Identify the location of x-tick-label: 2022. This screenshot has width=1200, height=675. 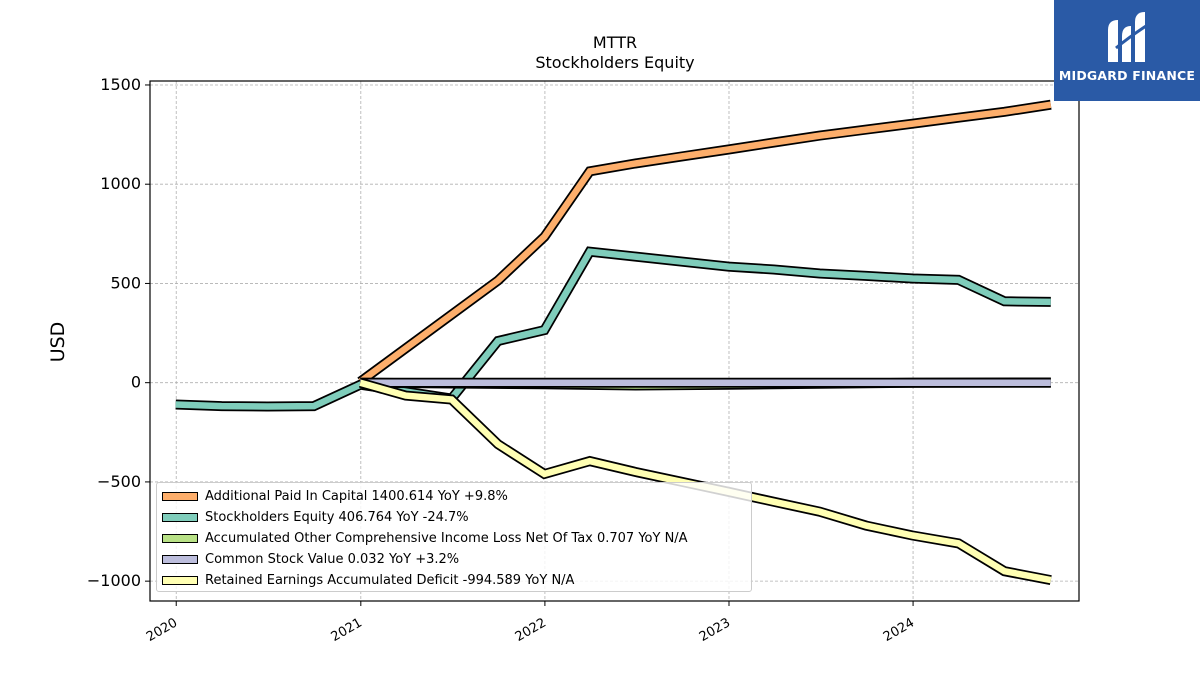
(531, 630).